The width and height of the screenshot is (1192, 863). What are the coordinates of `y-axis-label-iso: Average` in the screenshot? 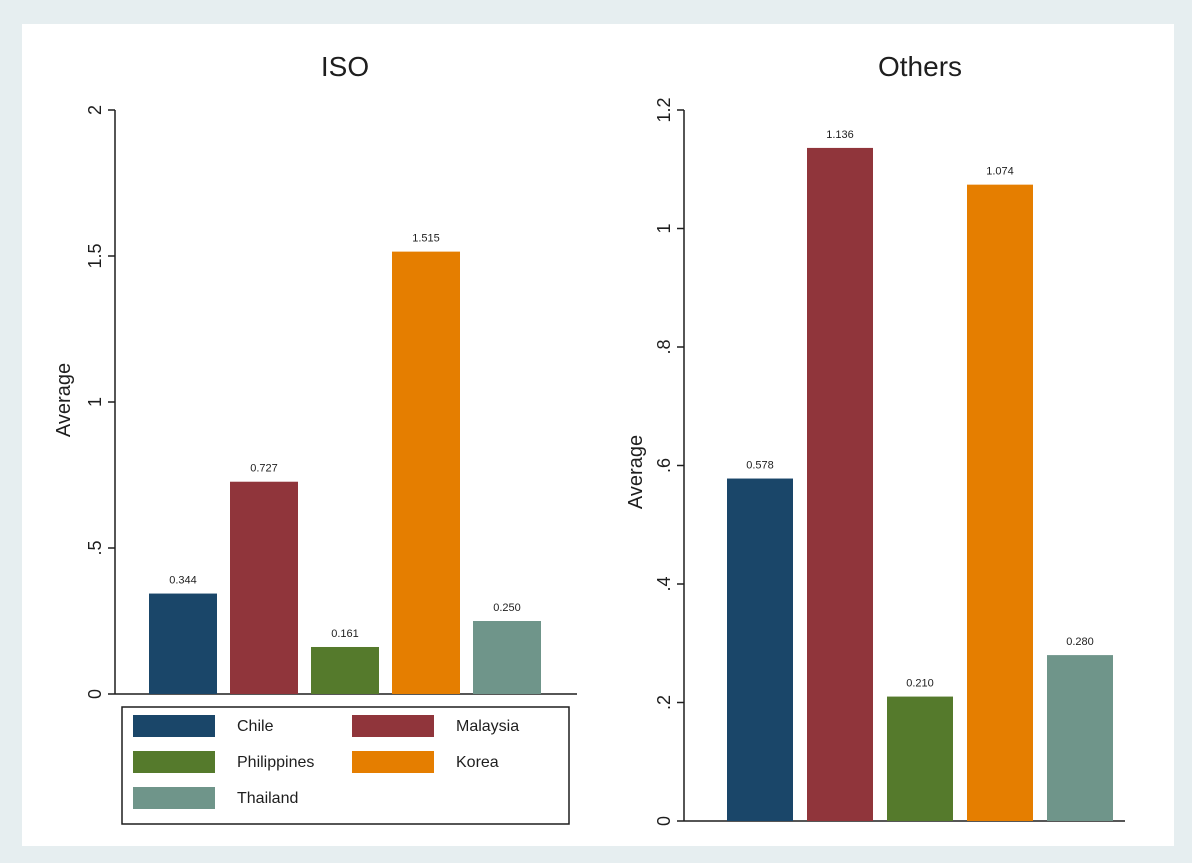 It's located at (64, 400).